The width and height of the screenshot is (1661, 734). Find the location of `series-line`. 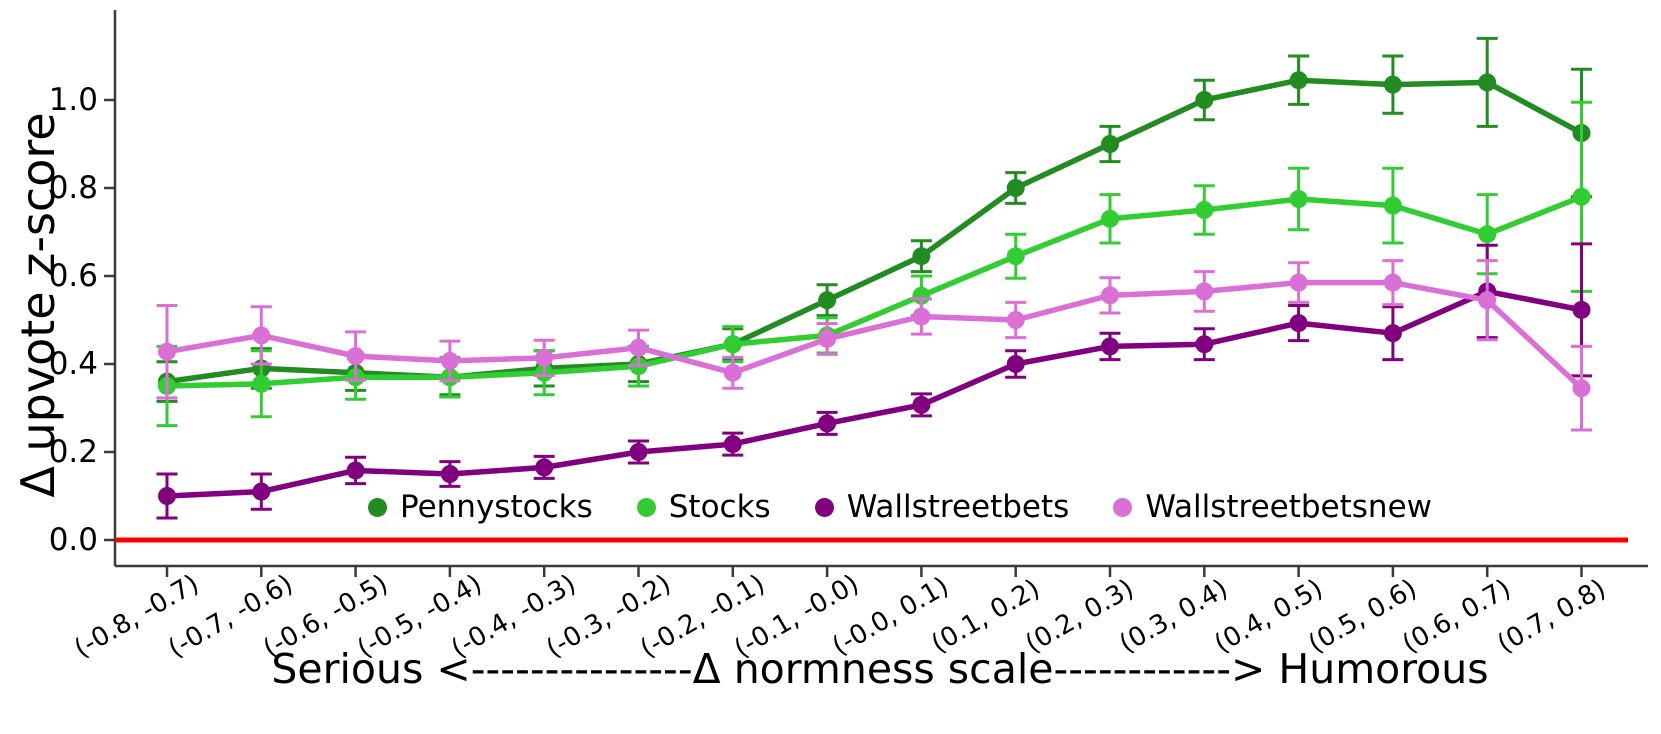

series-line is located at coordinates (875, 335).